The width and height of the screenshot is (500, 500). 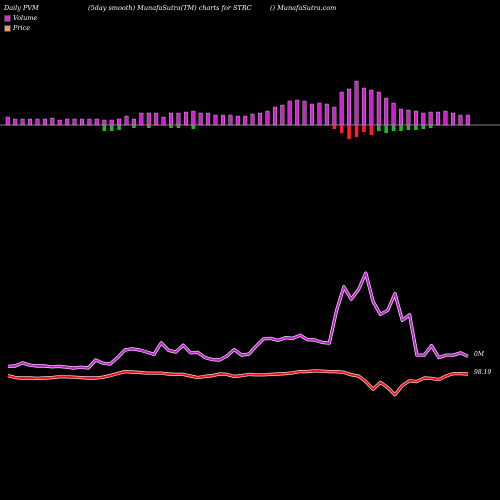 What do you see at coordinates (303, 8) in the screenshot?
I see `header-site: () MunafaSutra.com` at bounding box center [303, 8].